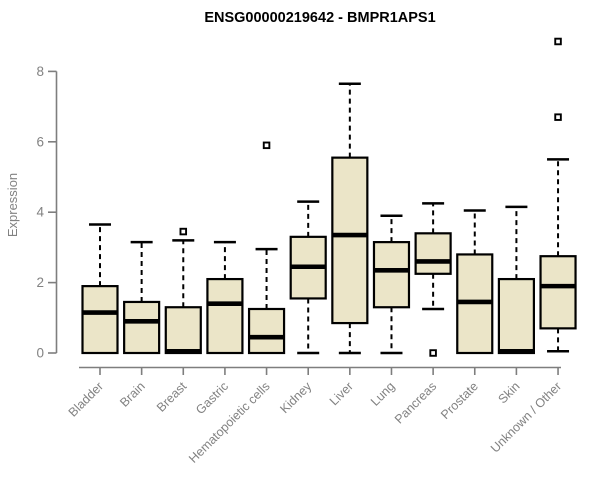 This screenshot has height=500, width=600. I want to click on box-bladder, so click(100, 289).